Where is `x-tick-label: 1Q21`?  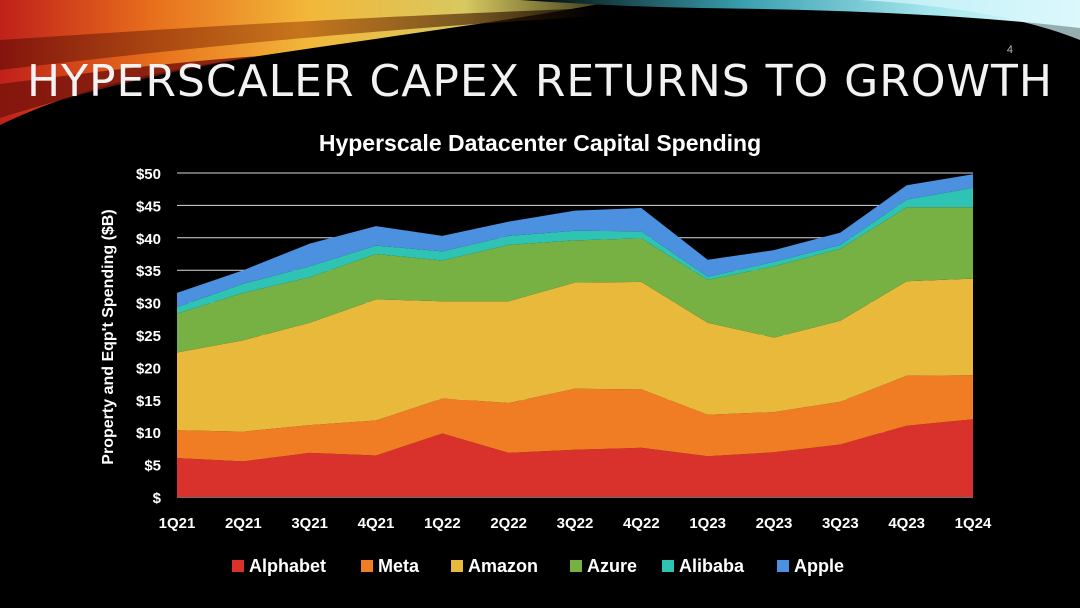 x-tick-label: 1Q21 is located at coordinates (177, 523).